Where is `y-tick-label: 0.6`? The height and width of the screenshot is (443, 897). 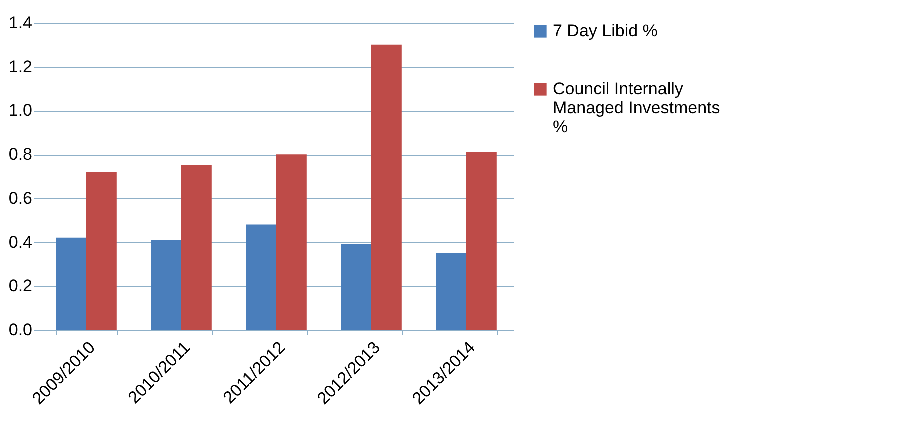
y-tick-label: 0.6 is located at coordinates (20, 198).